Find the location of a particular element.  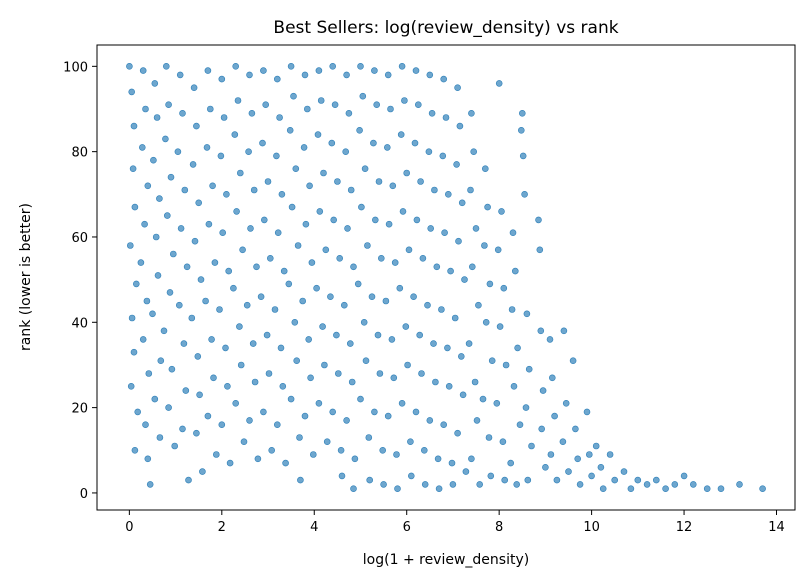

y-axis-ticks: 0 20 40 60 80 100 is located at coordinates (80, 281).